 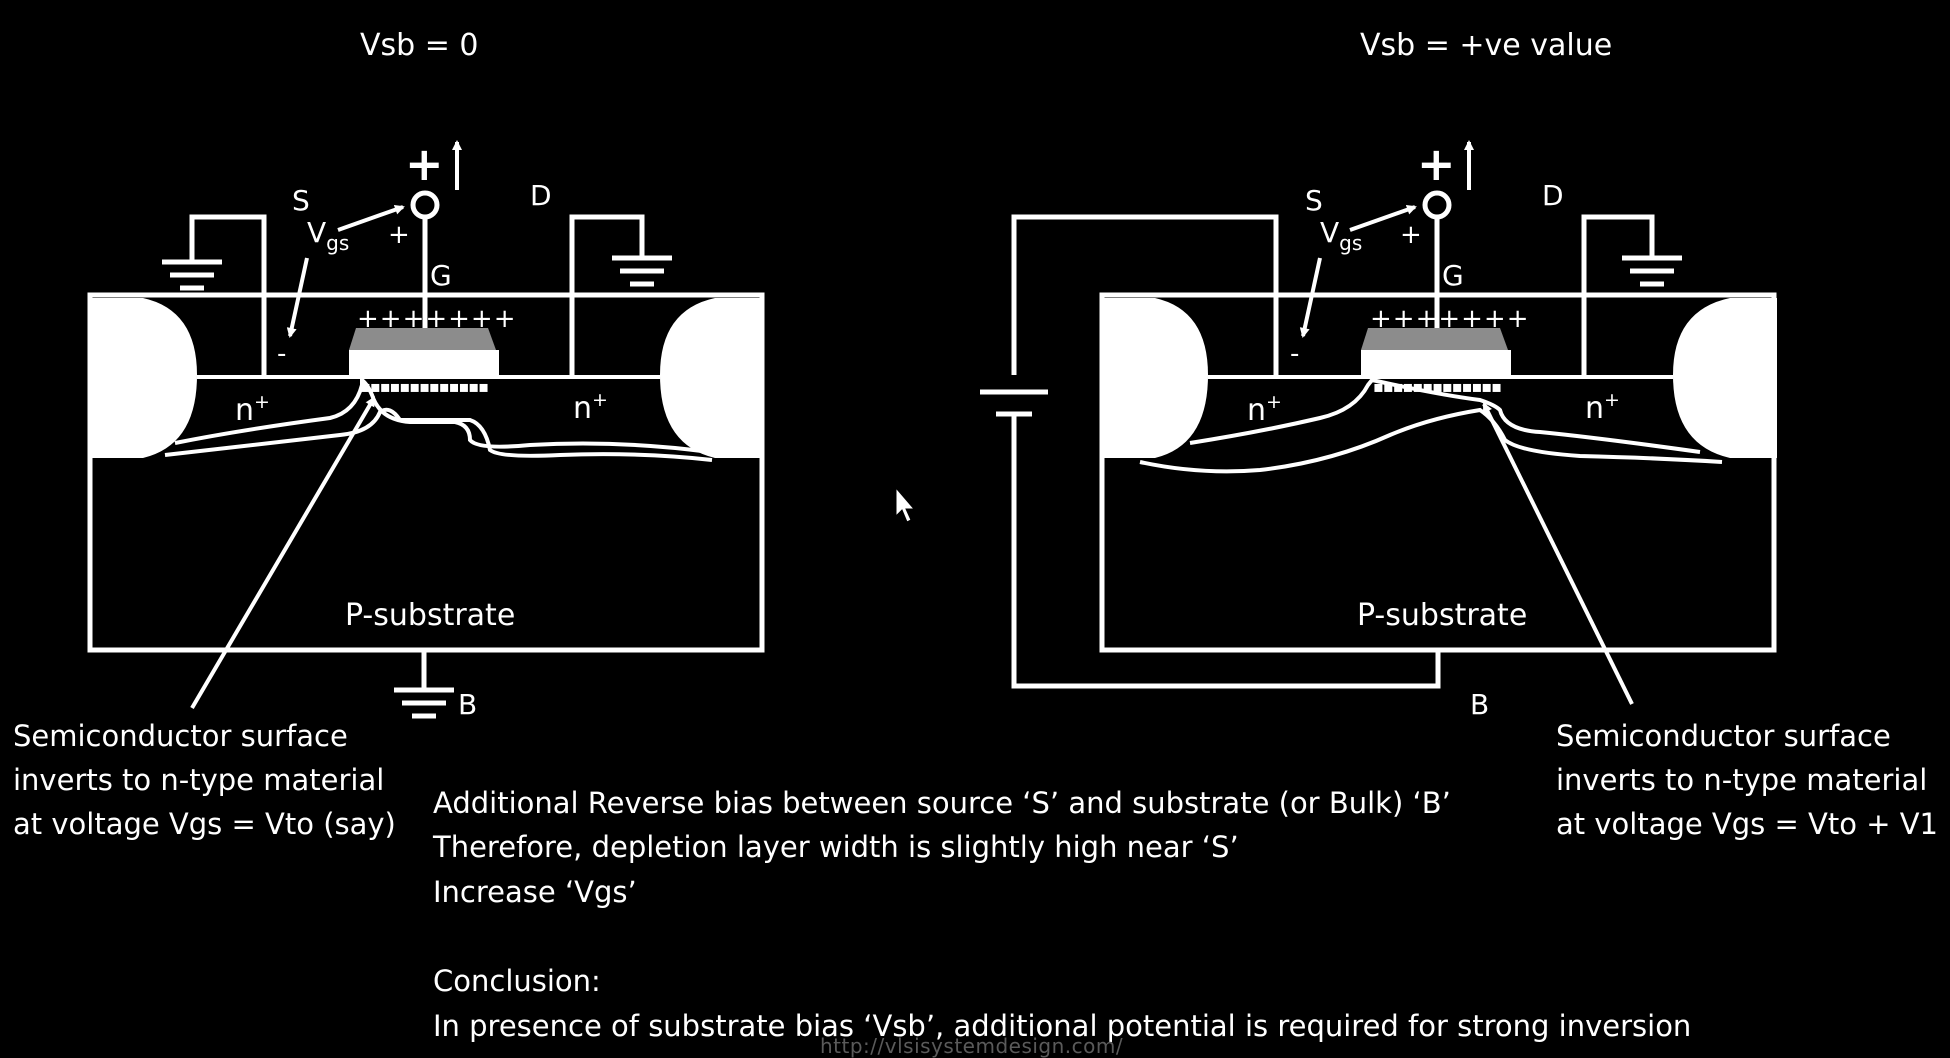 I want to click on right-drain-label: D, so click(x=1553, y=195).